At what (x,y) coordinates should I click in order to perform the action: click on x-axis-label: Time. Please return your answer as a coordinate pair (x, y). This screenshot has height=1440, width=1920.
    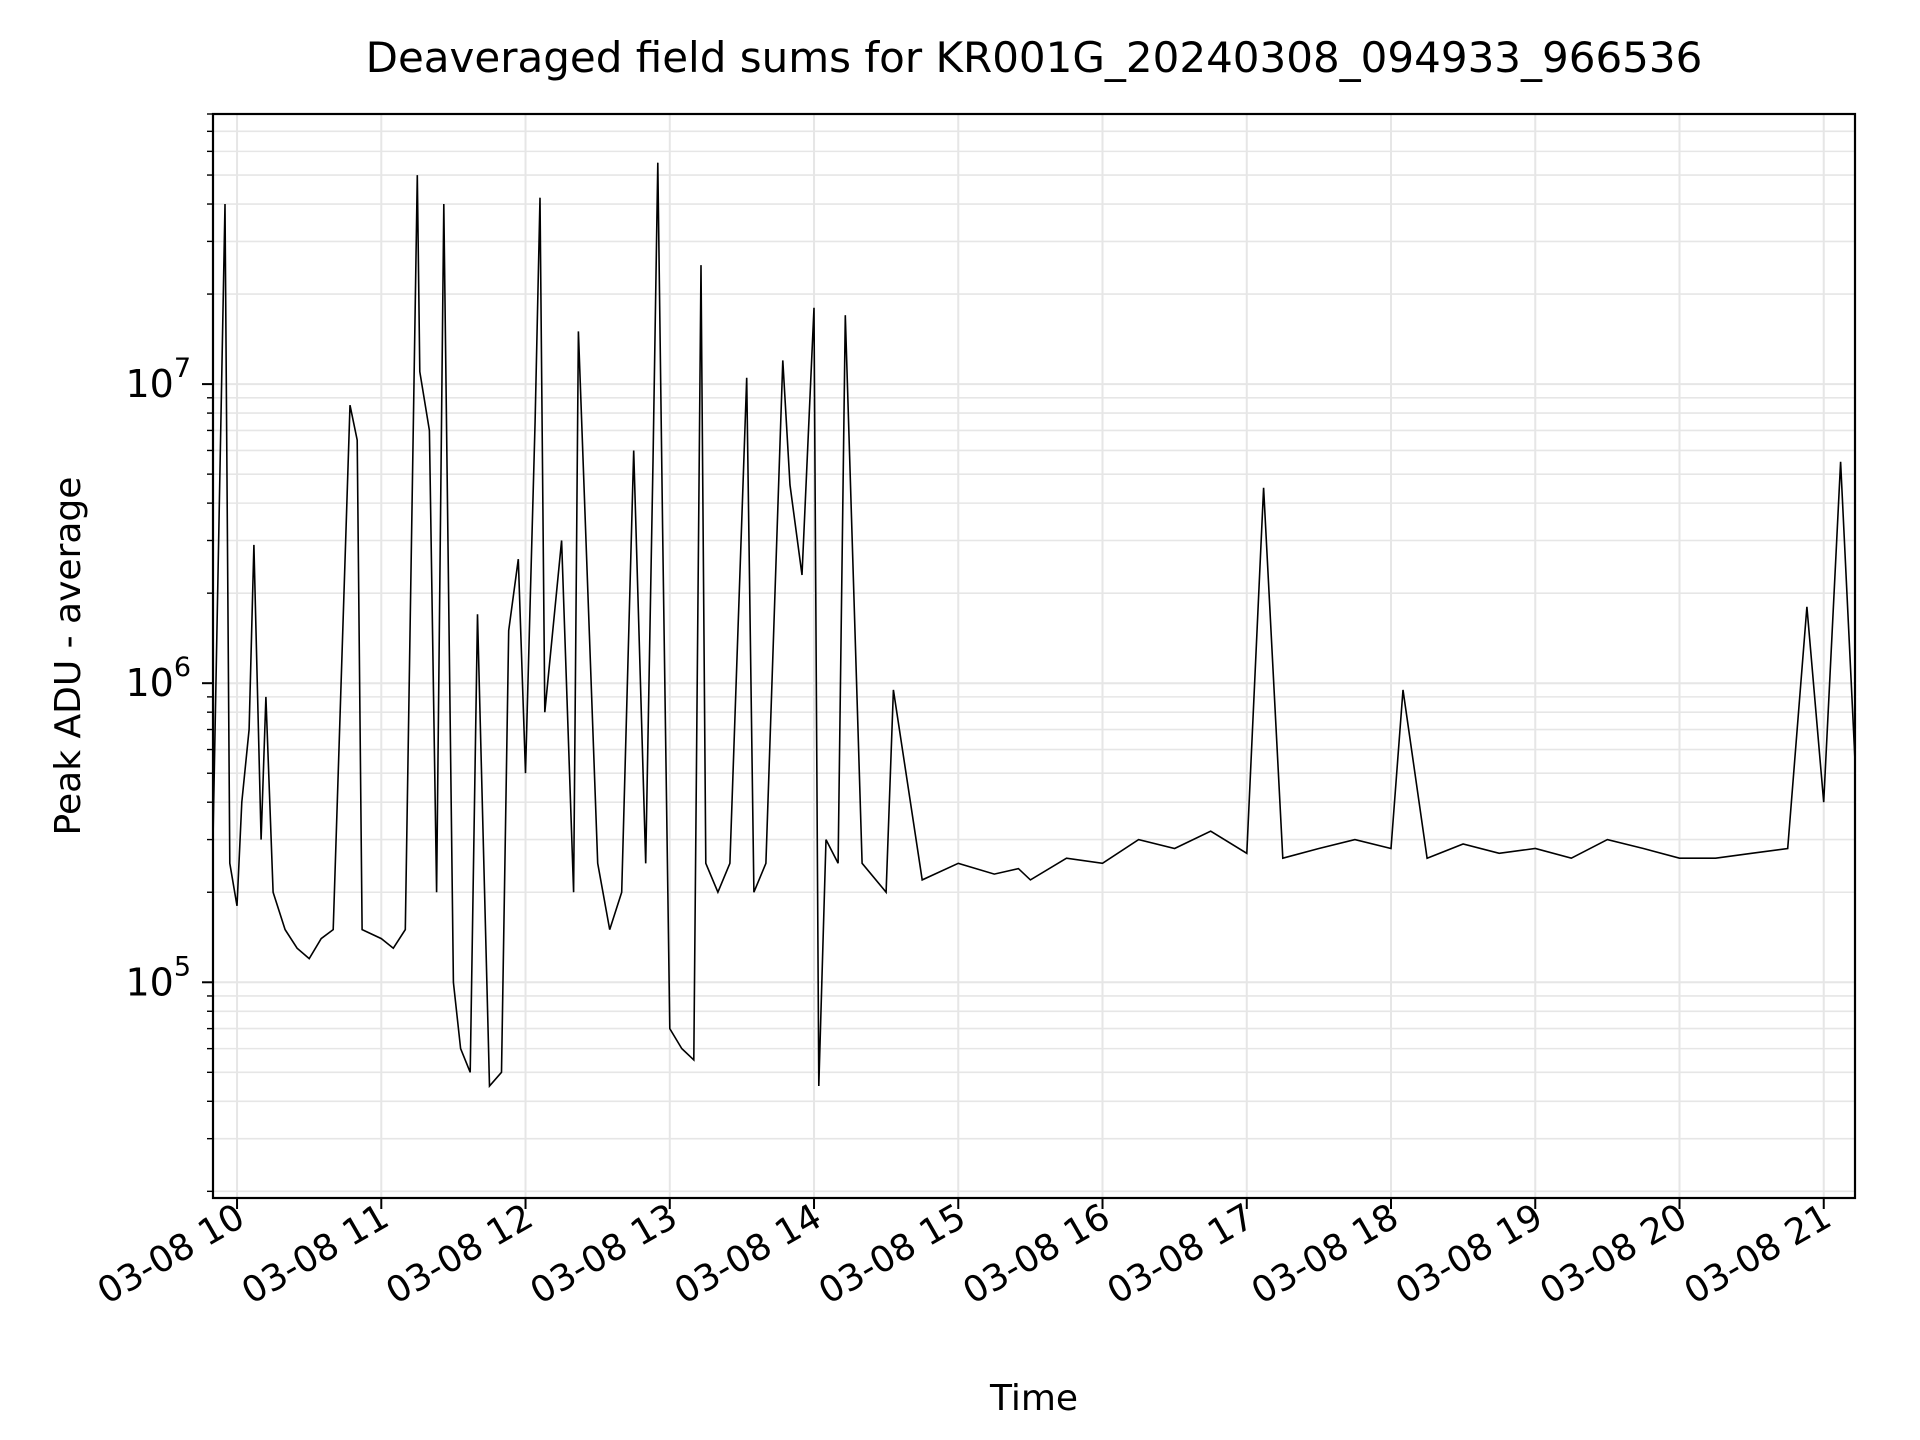
    Looking at the image, I should click on (1033, 1398).